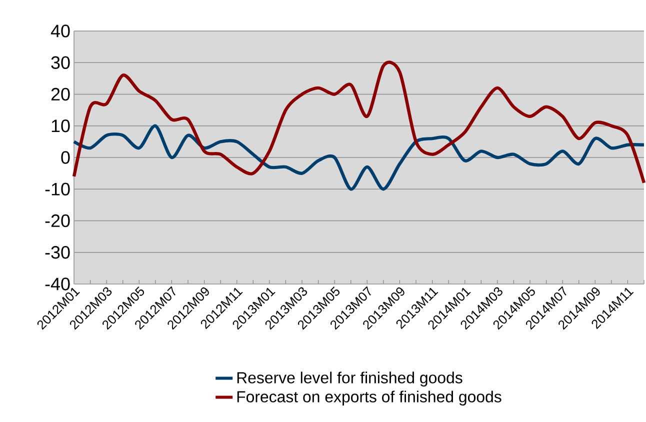 This screenshot has width=646, height=422. Describe the element at coordinates (57, 252) in the screenshot. I see `y-tick-label: -30` at that location.